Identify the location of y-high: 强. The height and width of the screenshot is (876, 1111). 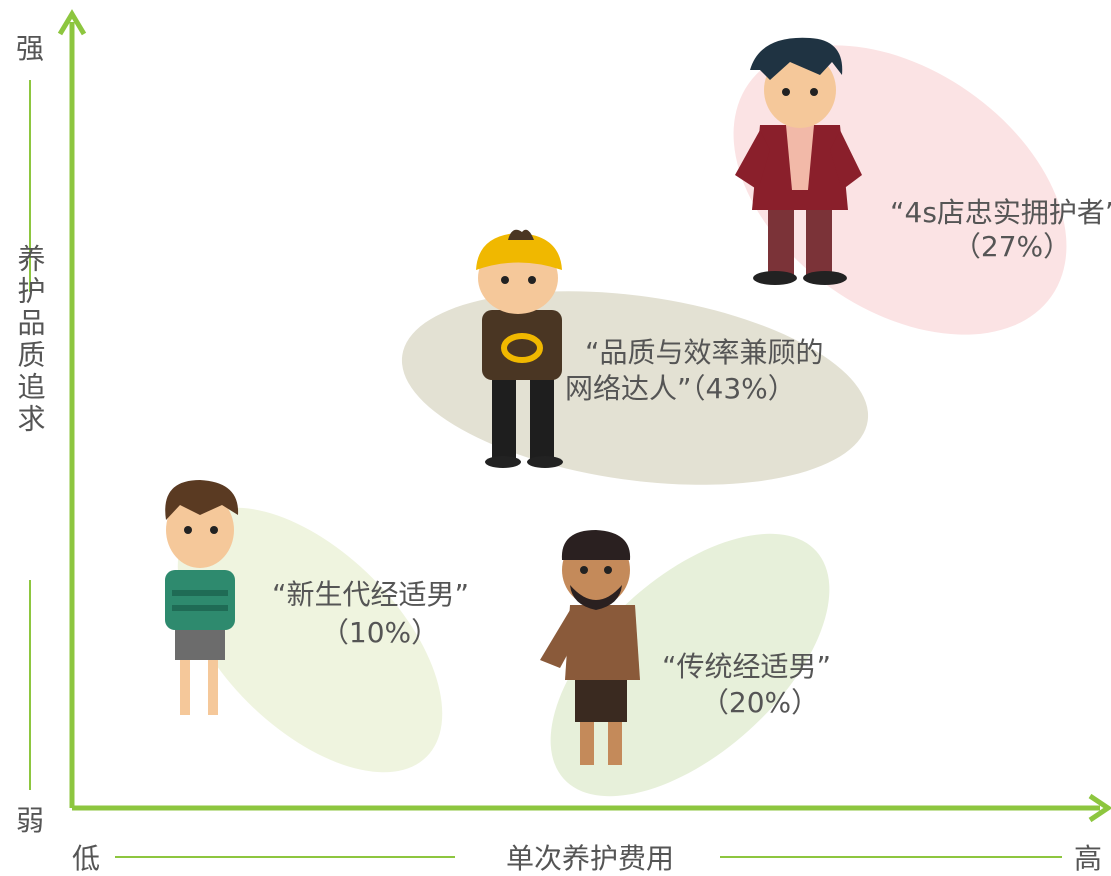
(30, 48).